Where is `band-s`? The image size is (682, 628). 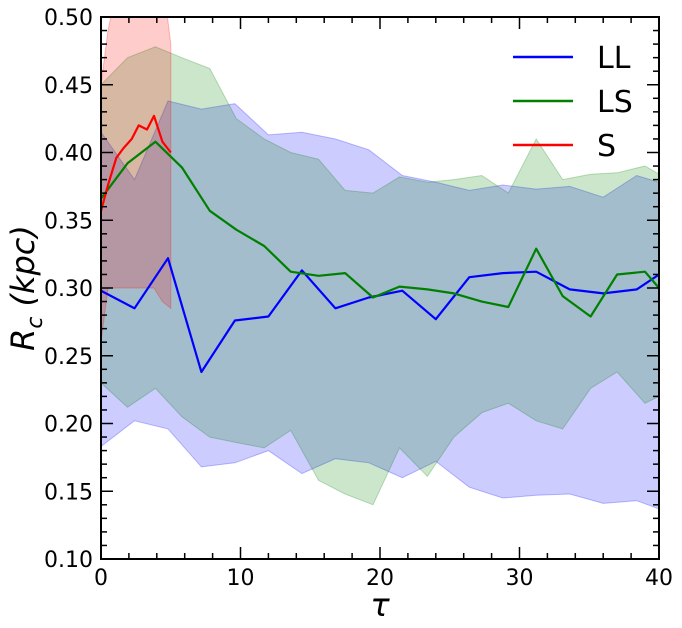
band-s is located at coordinates (136, 180).